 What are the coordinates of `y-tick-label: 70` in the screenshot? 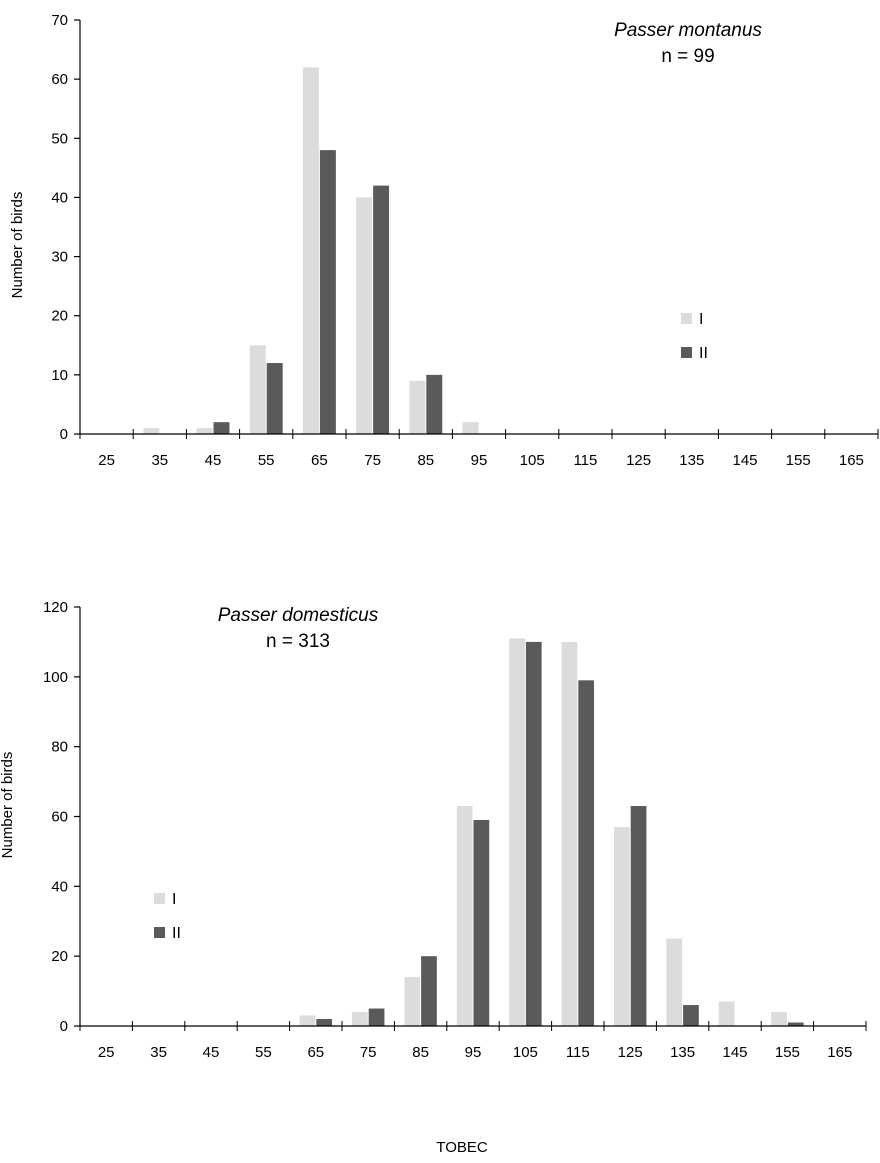 It's located at (59, 20).